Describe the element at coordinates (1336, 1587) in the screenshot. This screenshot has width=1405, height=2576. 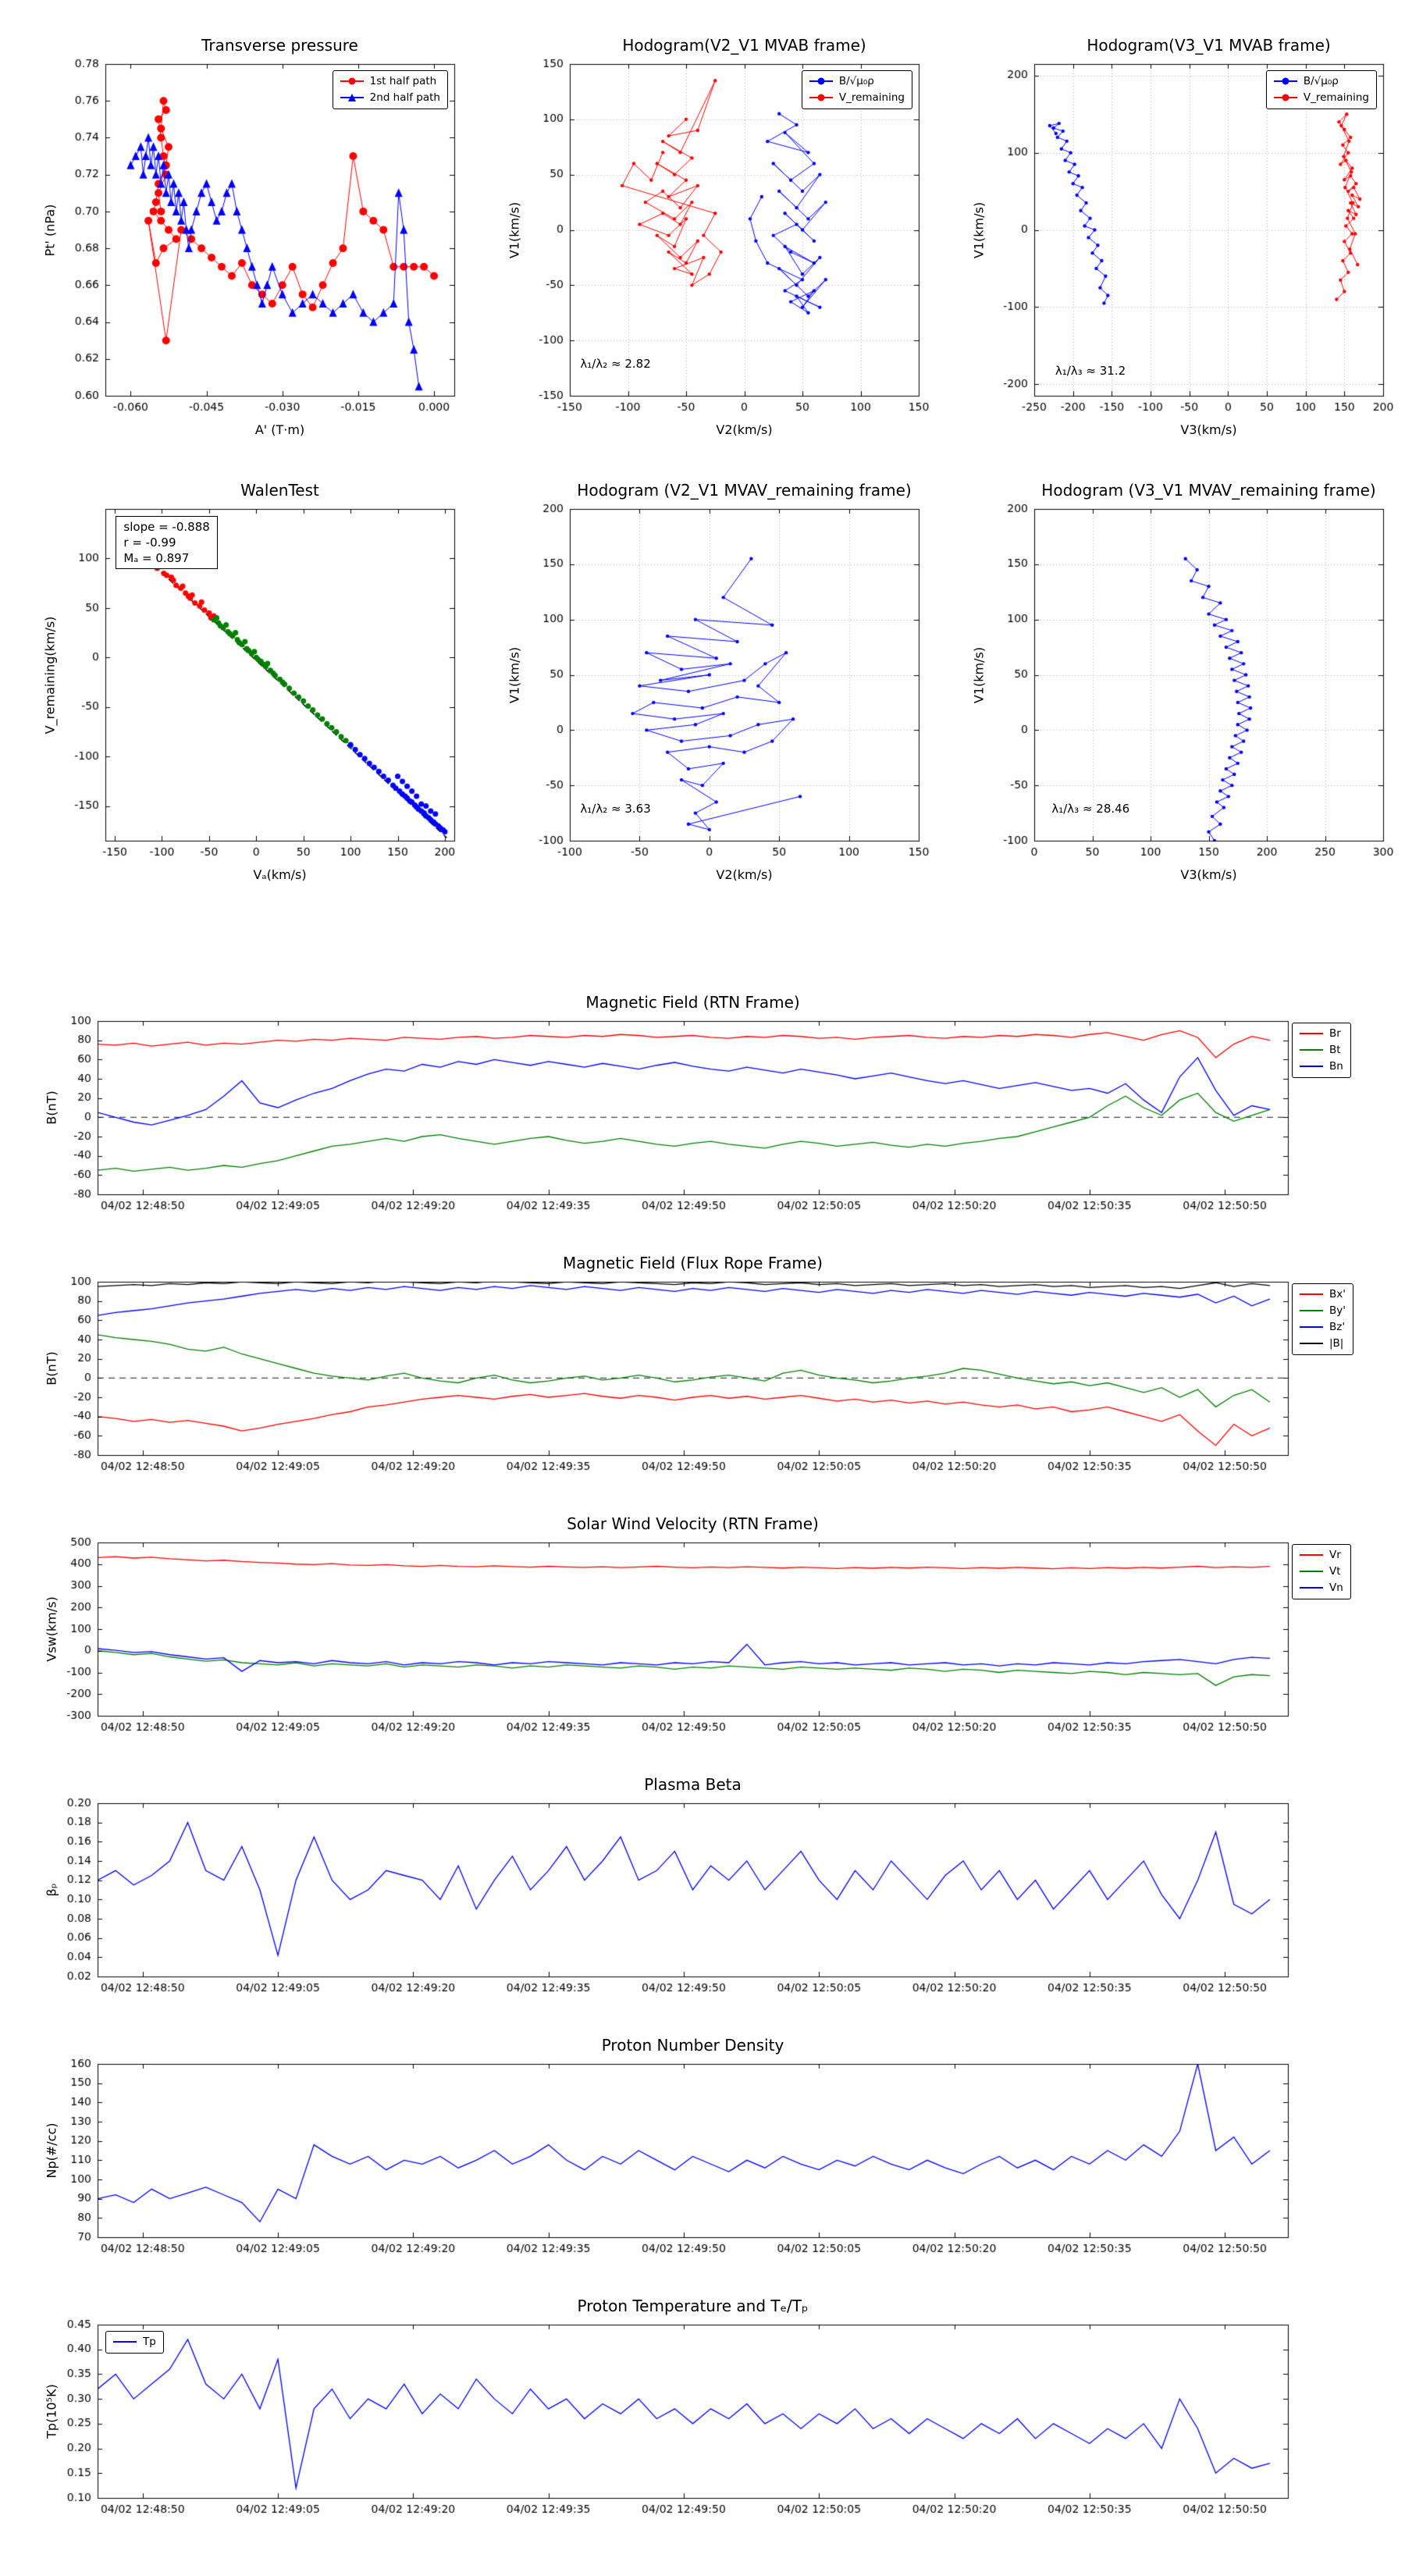
I see `legend-label: Vn` at that location.